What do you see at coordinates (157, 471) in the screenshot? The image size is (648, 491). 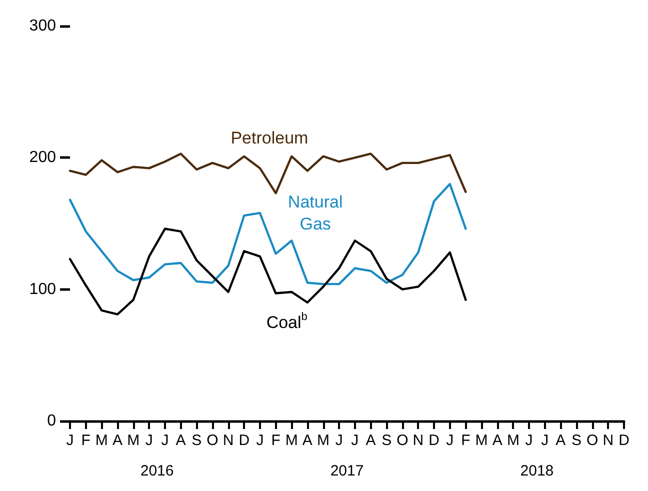 I see `text: 2016` at bounding box center [157, 471].